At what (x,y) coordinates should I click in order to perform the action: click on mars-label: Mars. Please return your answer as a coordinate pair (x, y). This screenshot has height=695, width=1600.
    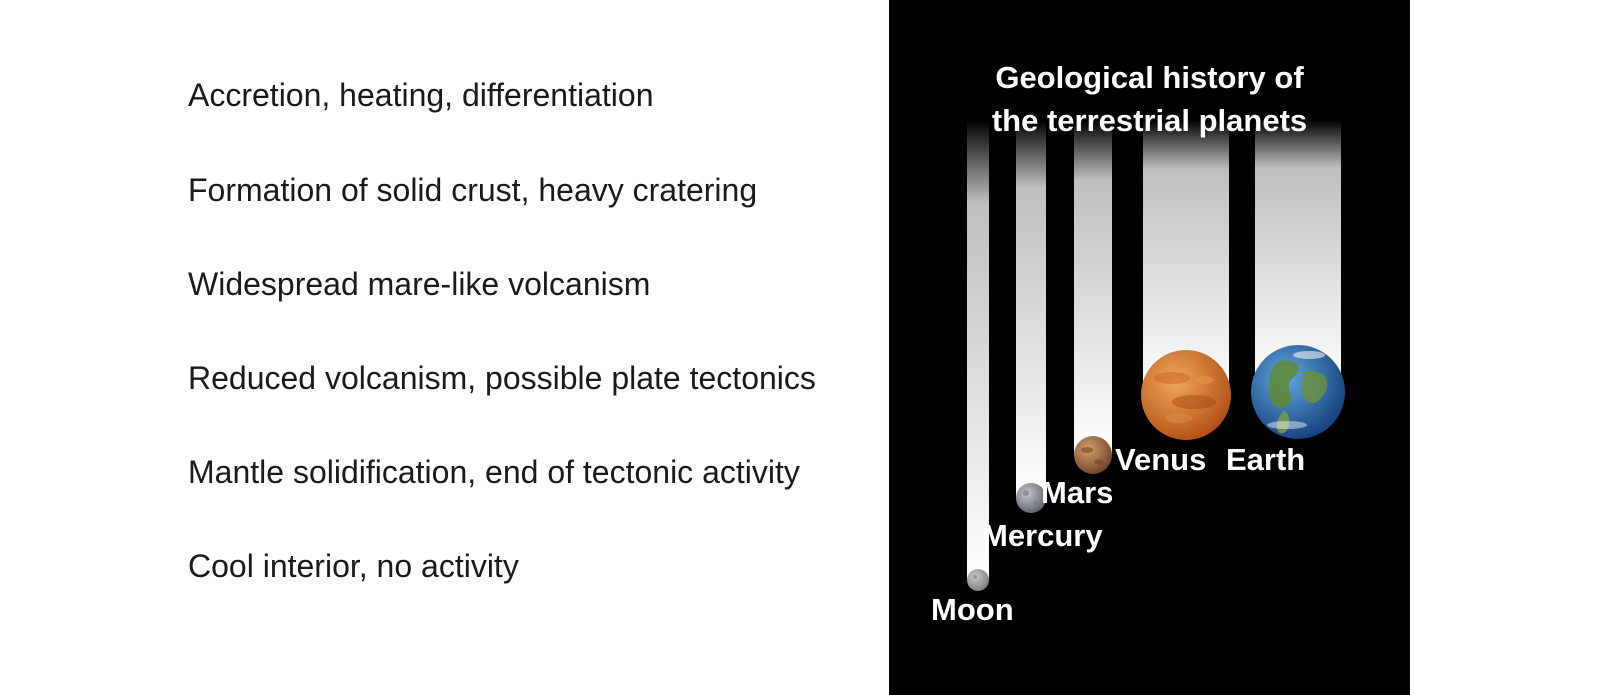
    Looking at the image, I should click on (1077, 492).